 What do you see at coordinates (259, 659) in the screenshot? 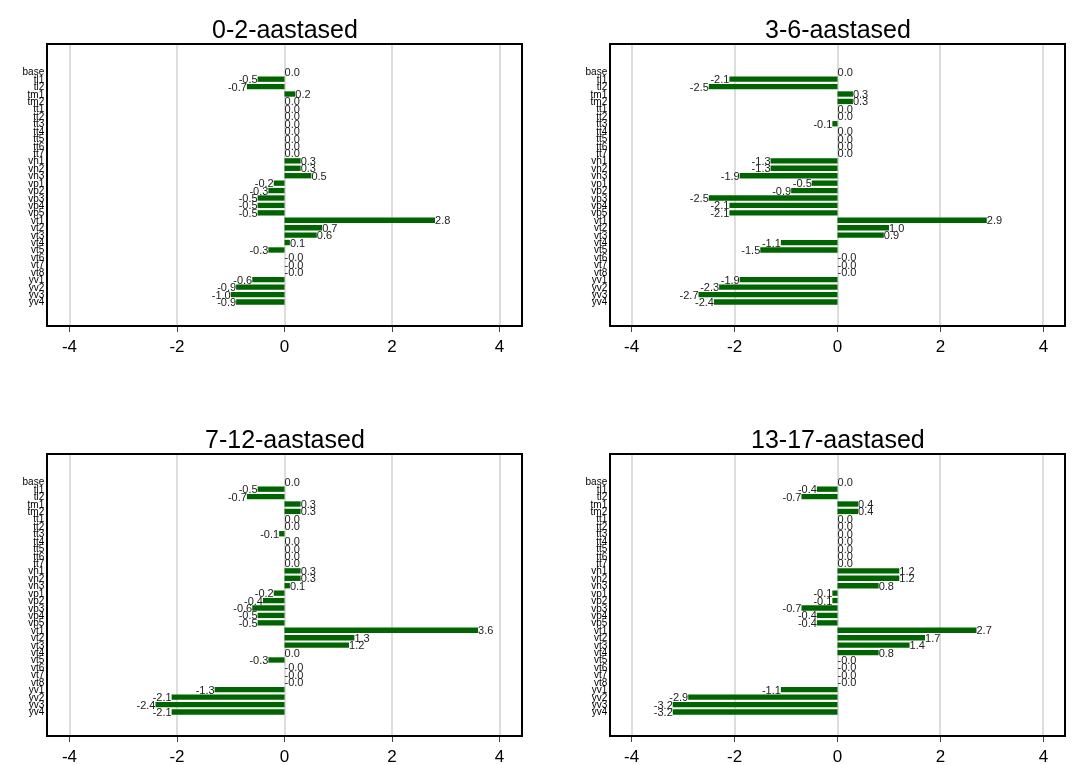
I see `data-label: -0.3` at bounding box center [259, 659].